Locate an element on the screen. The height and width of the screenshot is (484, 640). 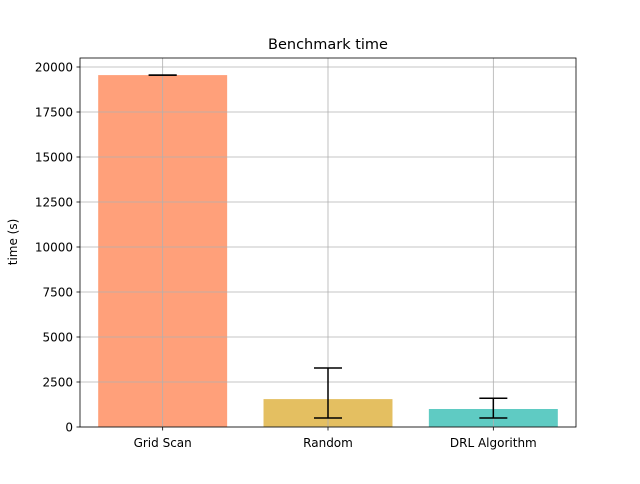
y-tick-label: 5000 is located at coordinates (57, 338).